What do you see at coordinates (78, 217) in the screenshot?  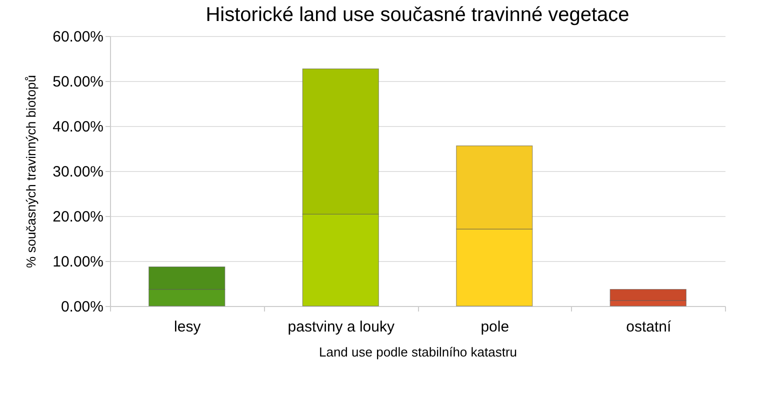 I see `y-tick-label: 20.00%` at bounding box center [78, 217].